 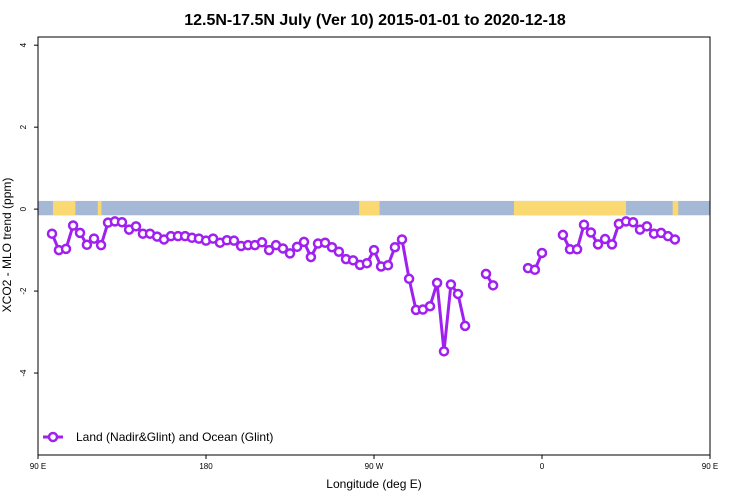 I want to click on x-axis-label: Longitude (deg E), so click(x=373, y=484).